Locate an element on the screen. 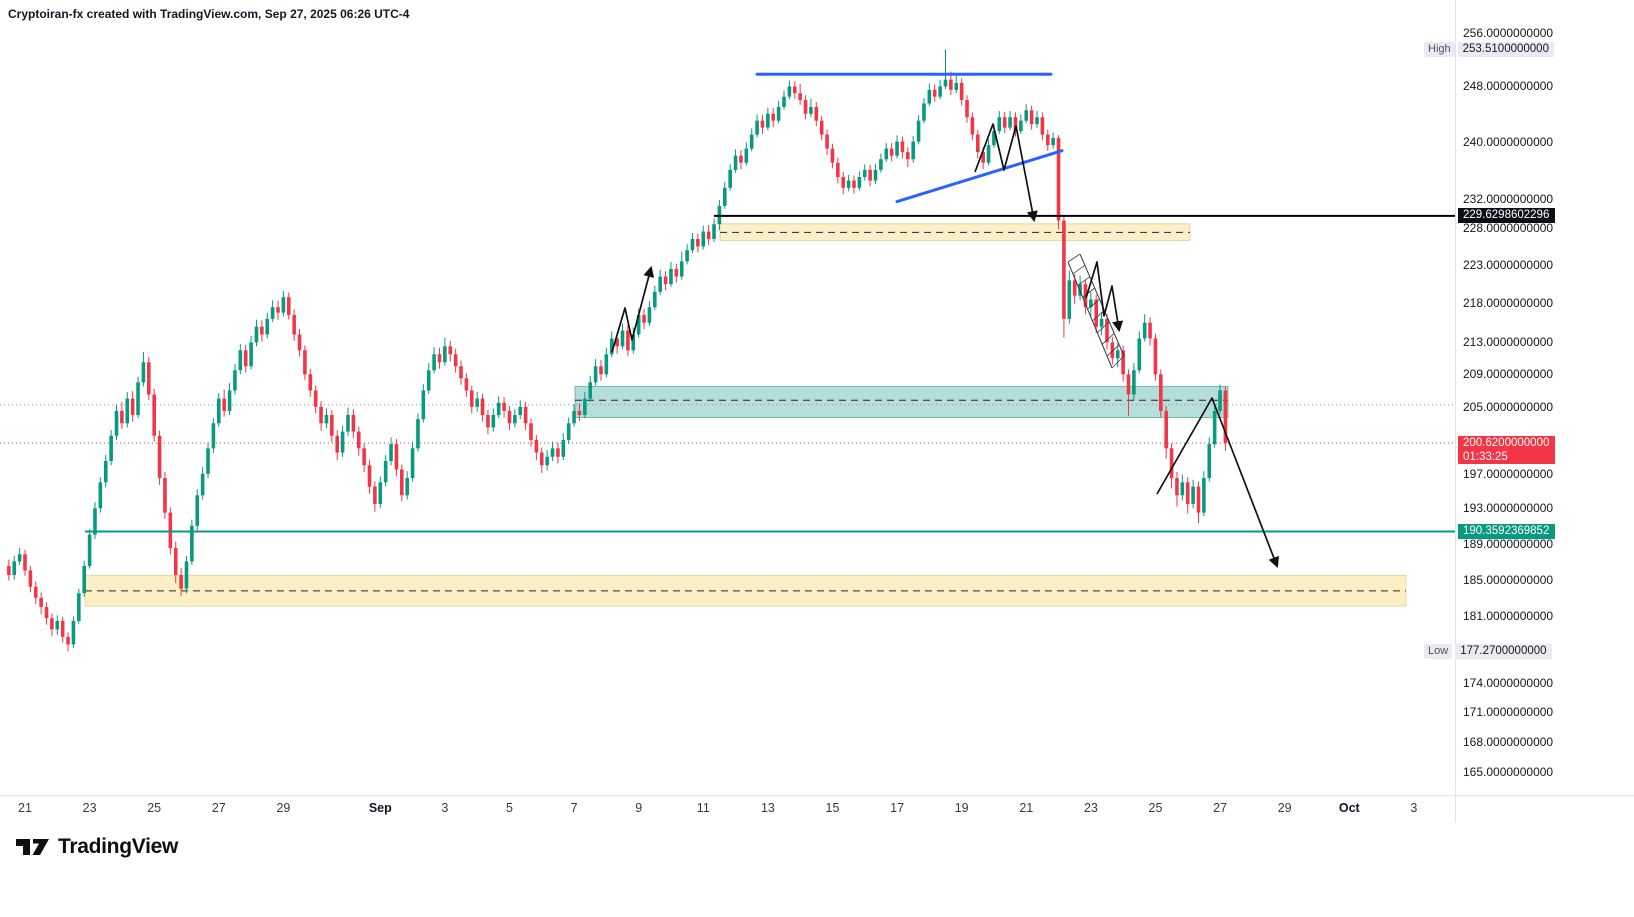  price-axis-label: 240.0000000000 is located at coordinates (1508, 141).